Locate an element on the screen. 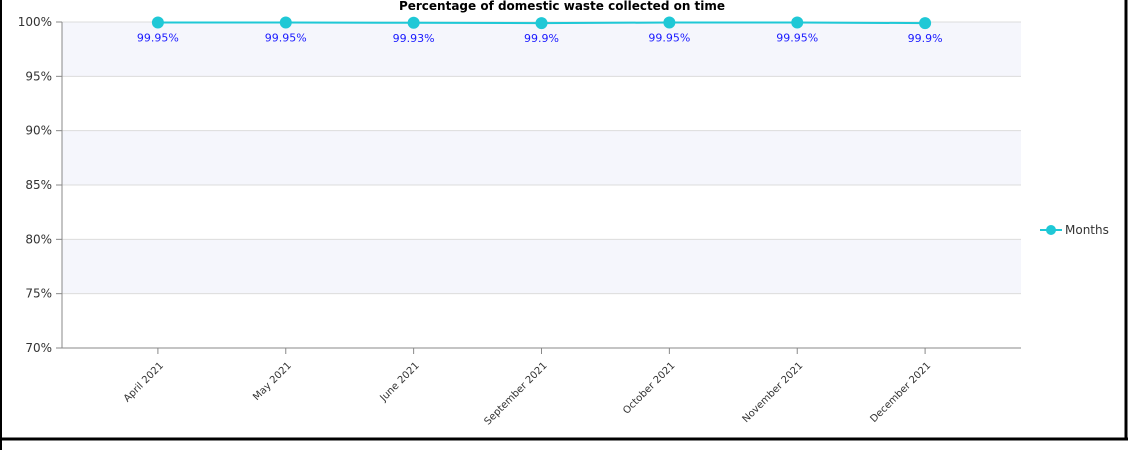  x-tick-label: December 2021 is located at coordinates (901, 392).